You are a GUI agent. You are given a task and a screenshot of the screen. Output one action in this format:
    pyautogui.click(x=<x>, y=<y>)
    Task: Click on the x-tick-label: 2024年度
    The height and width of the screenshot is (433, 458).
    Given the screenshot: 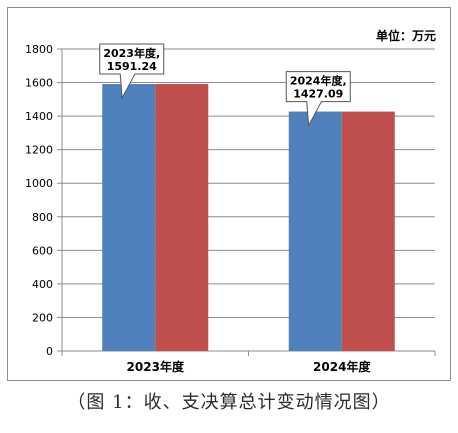 What is the action you would take?
    pyautogui.click(x=342, y=366)
    